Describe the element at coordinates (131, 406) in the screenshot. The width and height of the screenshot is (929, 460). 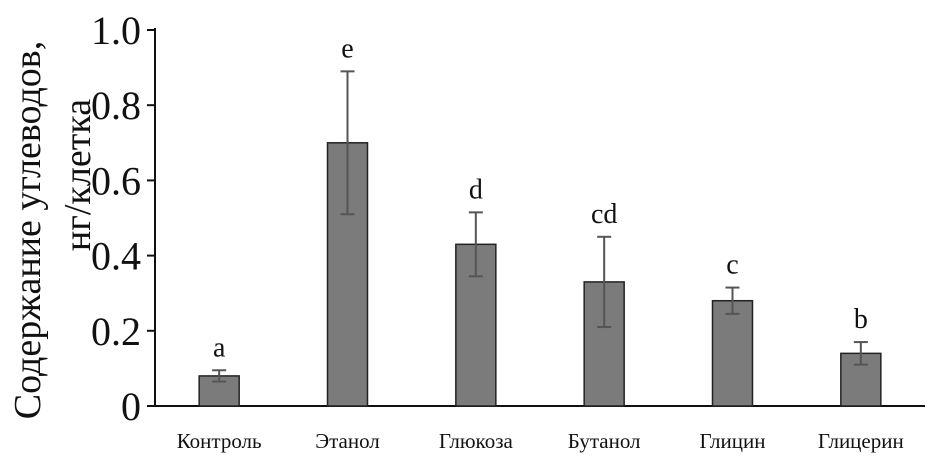
I see `y-tick-label: 0` at that location.